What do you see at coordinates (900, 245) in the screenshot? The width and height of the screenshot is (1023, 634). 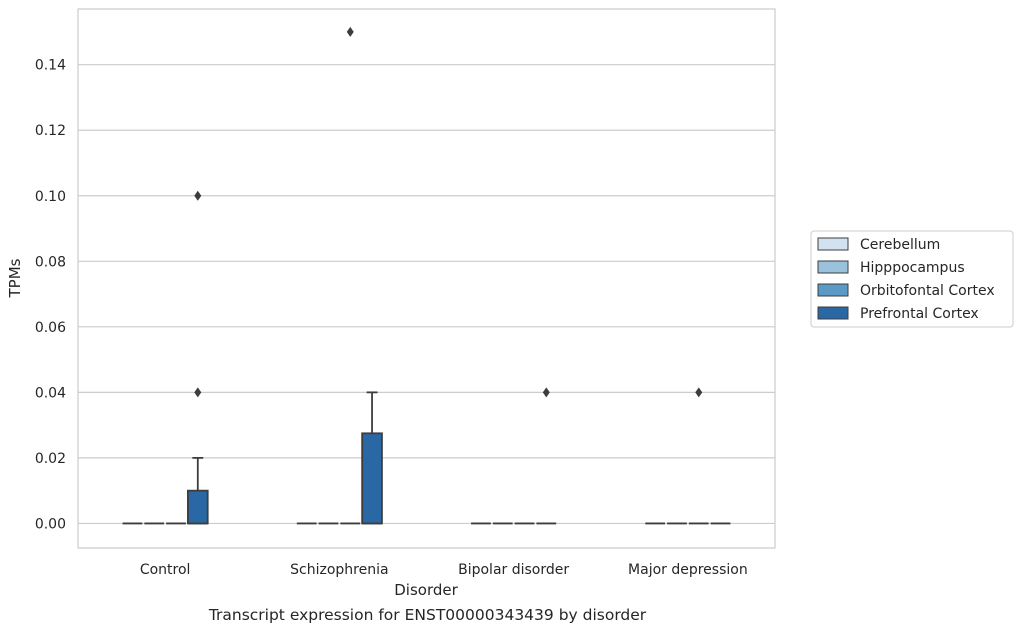 I see `legend-label: Cerebellum` at bounding box center [900, 245].